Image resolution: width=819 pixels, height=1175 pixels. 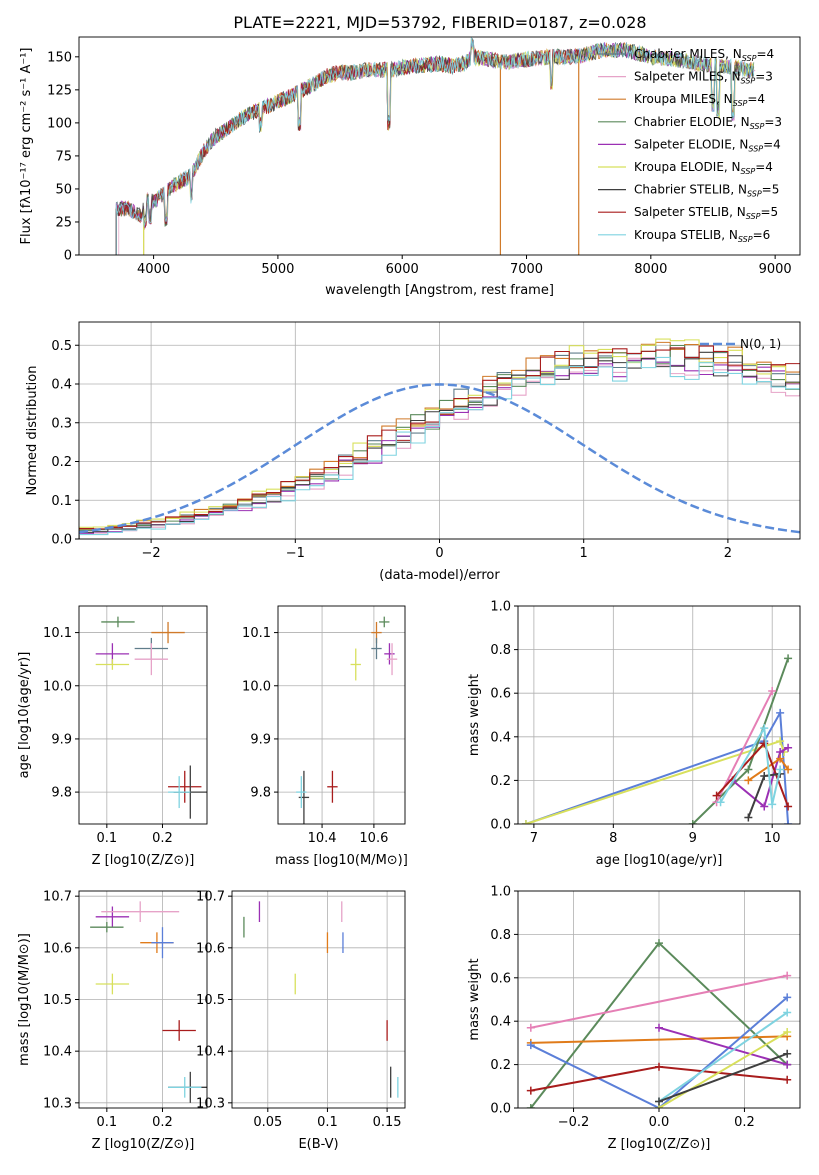 What do you see at coordinates (24, 715) in the screenshot?
I see `age_vs_Z-ylabel: age [log10(age/yr)]` at bounding box center [24, 715].